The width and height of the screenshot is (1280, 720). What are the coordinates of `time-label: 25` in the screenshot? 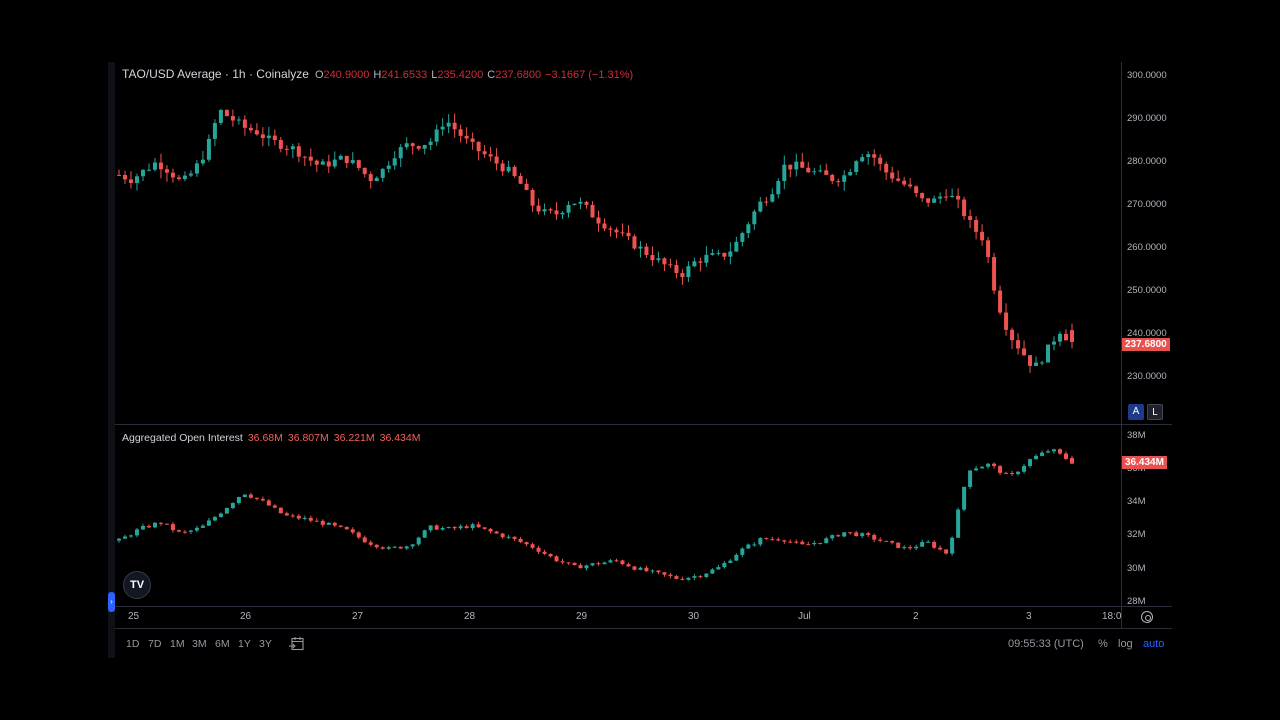 It's located at (134, 616).